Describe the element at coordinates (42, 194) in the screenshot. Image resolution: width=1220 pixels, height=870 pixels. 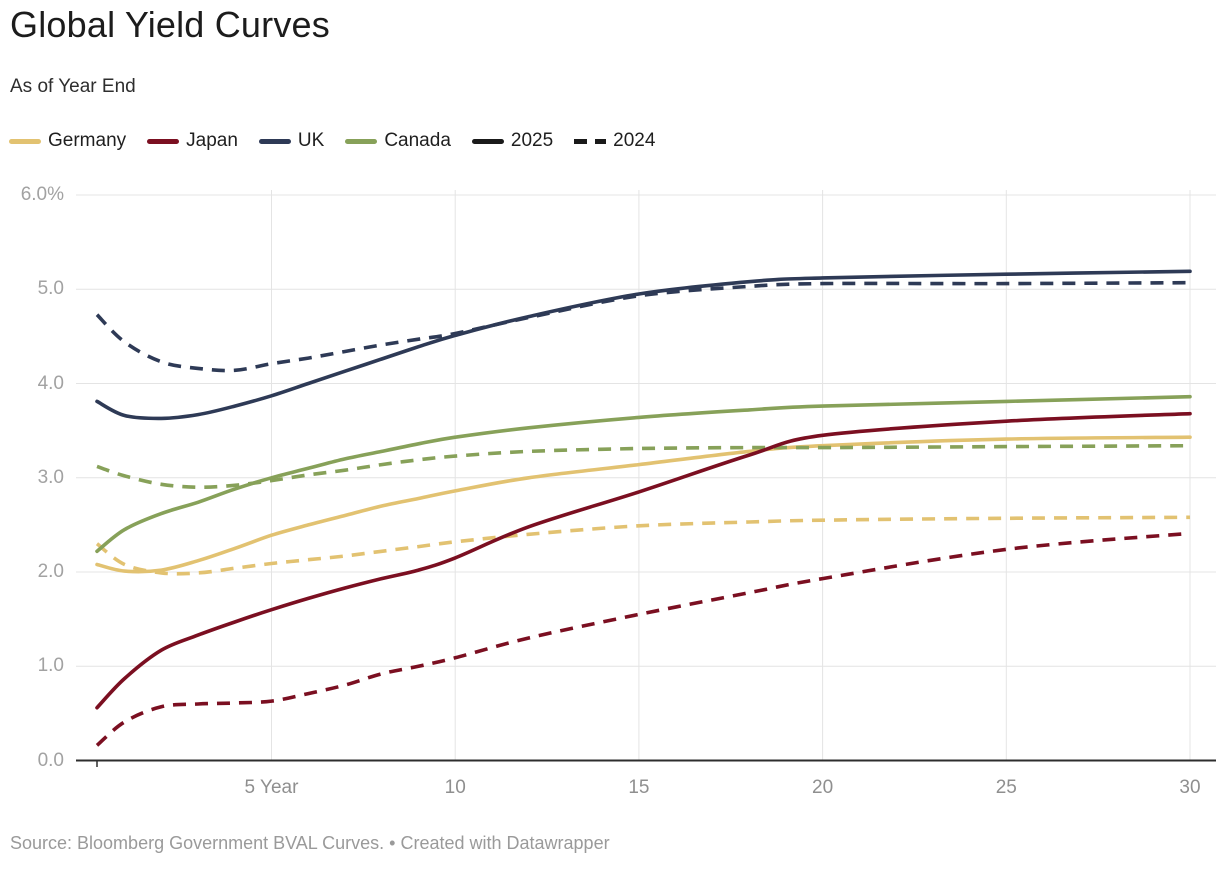
I see `y-tick-label: 6.0%` at that location.